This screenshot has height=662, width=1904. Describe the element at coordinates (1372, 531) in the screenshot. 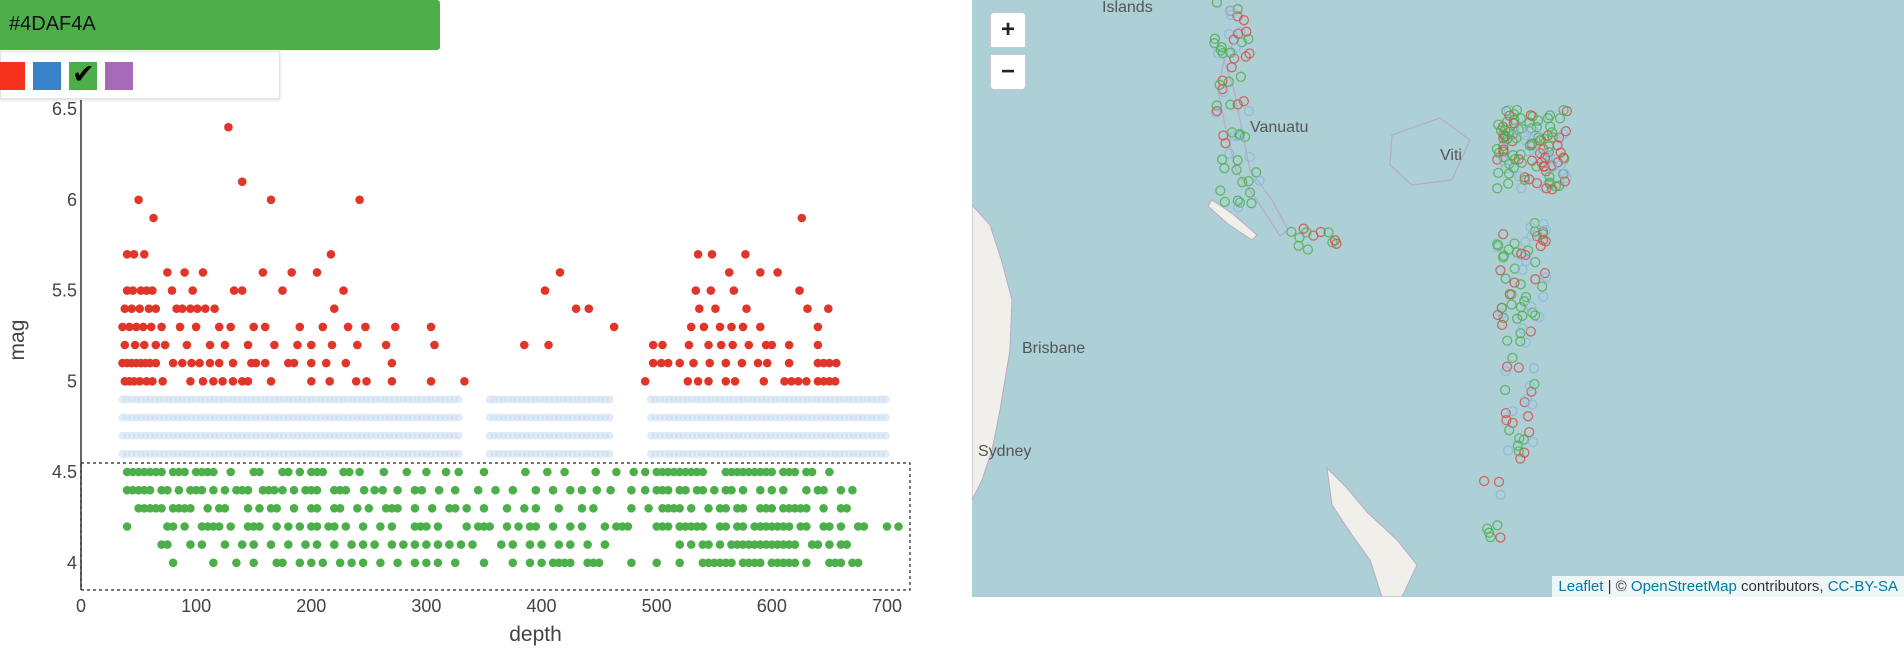

I see `new-zealand-landmass` at that location.